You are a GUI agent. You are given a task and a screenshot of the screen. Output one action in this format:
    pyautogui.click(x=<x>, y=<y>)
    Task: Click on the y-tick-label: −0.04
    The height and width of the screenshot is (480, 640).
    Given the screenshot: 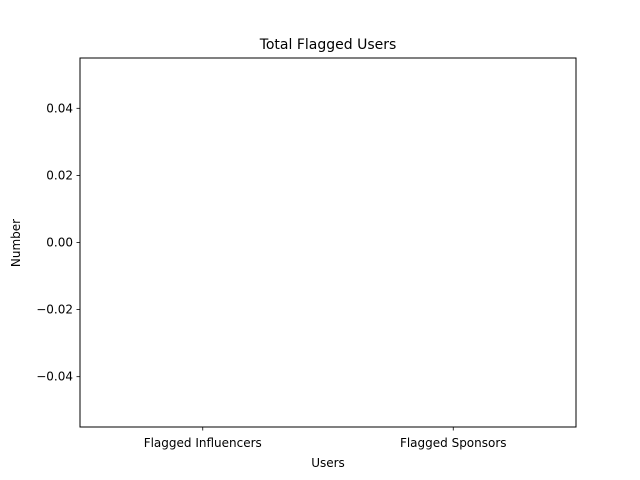 What is the action you would take?
    pyautogui.click(x=54, y=377)
    